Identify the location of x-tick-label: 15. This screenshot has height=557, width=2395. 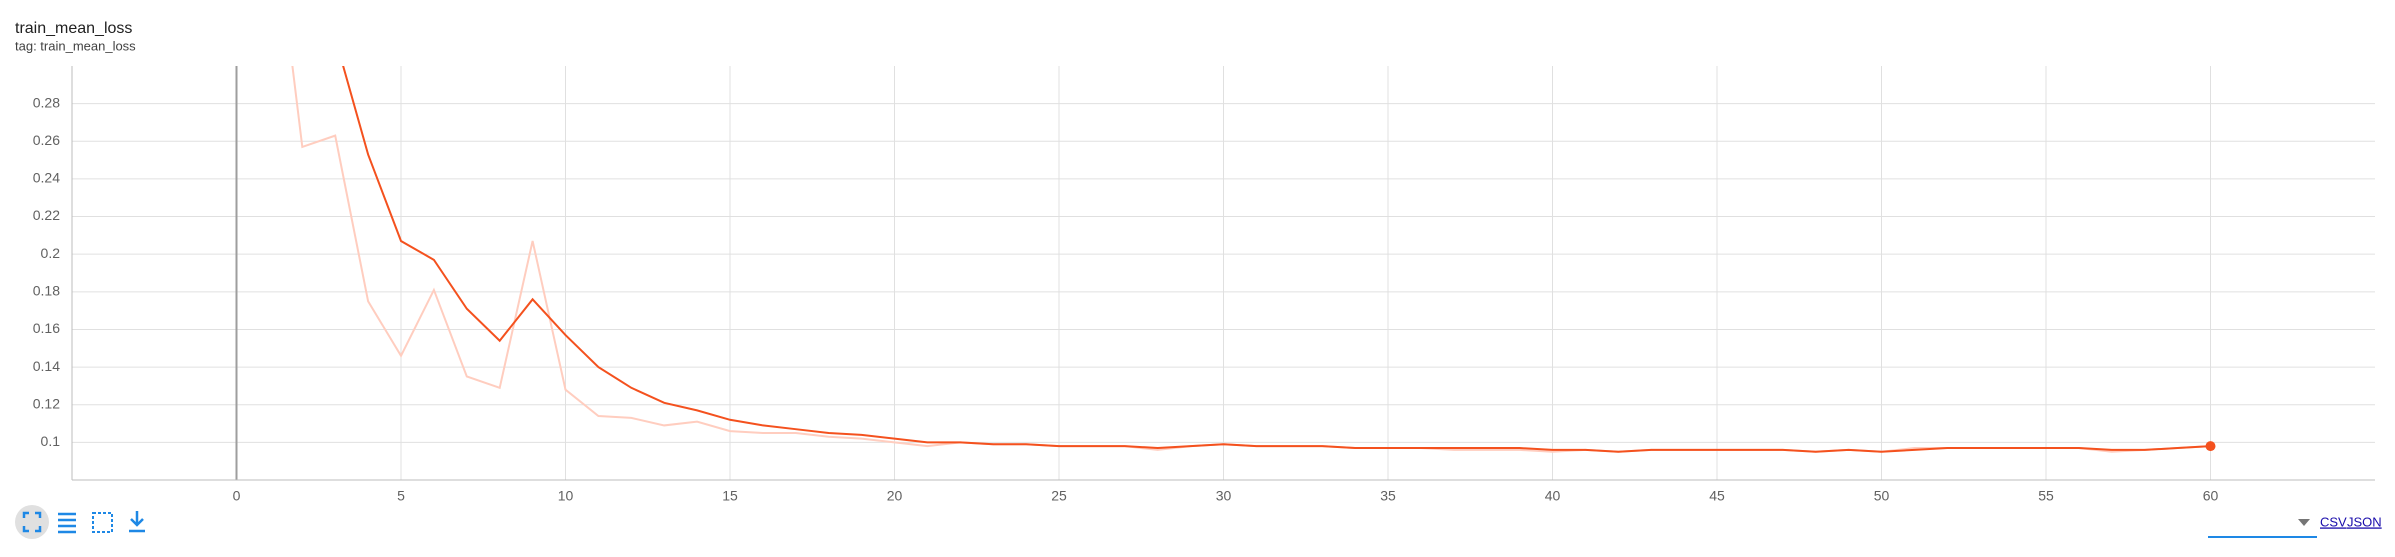
(730, 496).